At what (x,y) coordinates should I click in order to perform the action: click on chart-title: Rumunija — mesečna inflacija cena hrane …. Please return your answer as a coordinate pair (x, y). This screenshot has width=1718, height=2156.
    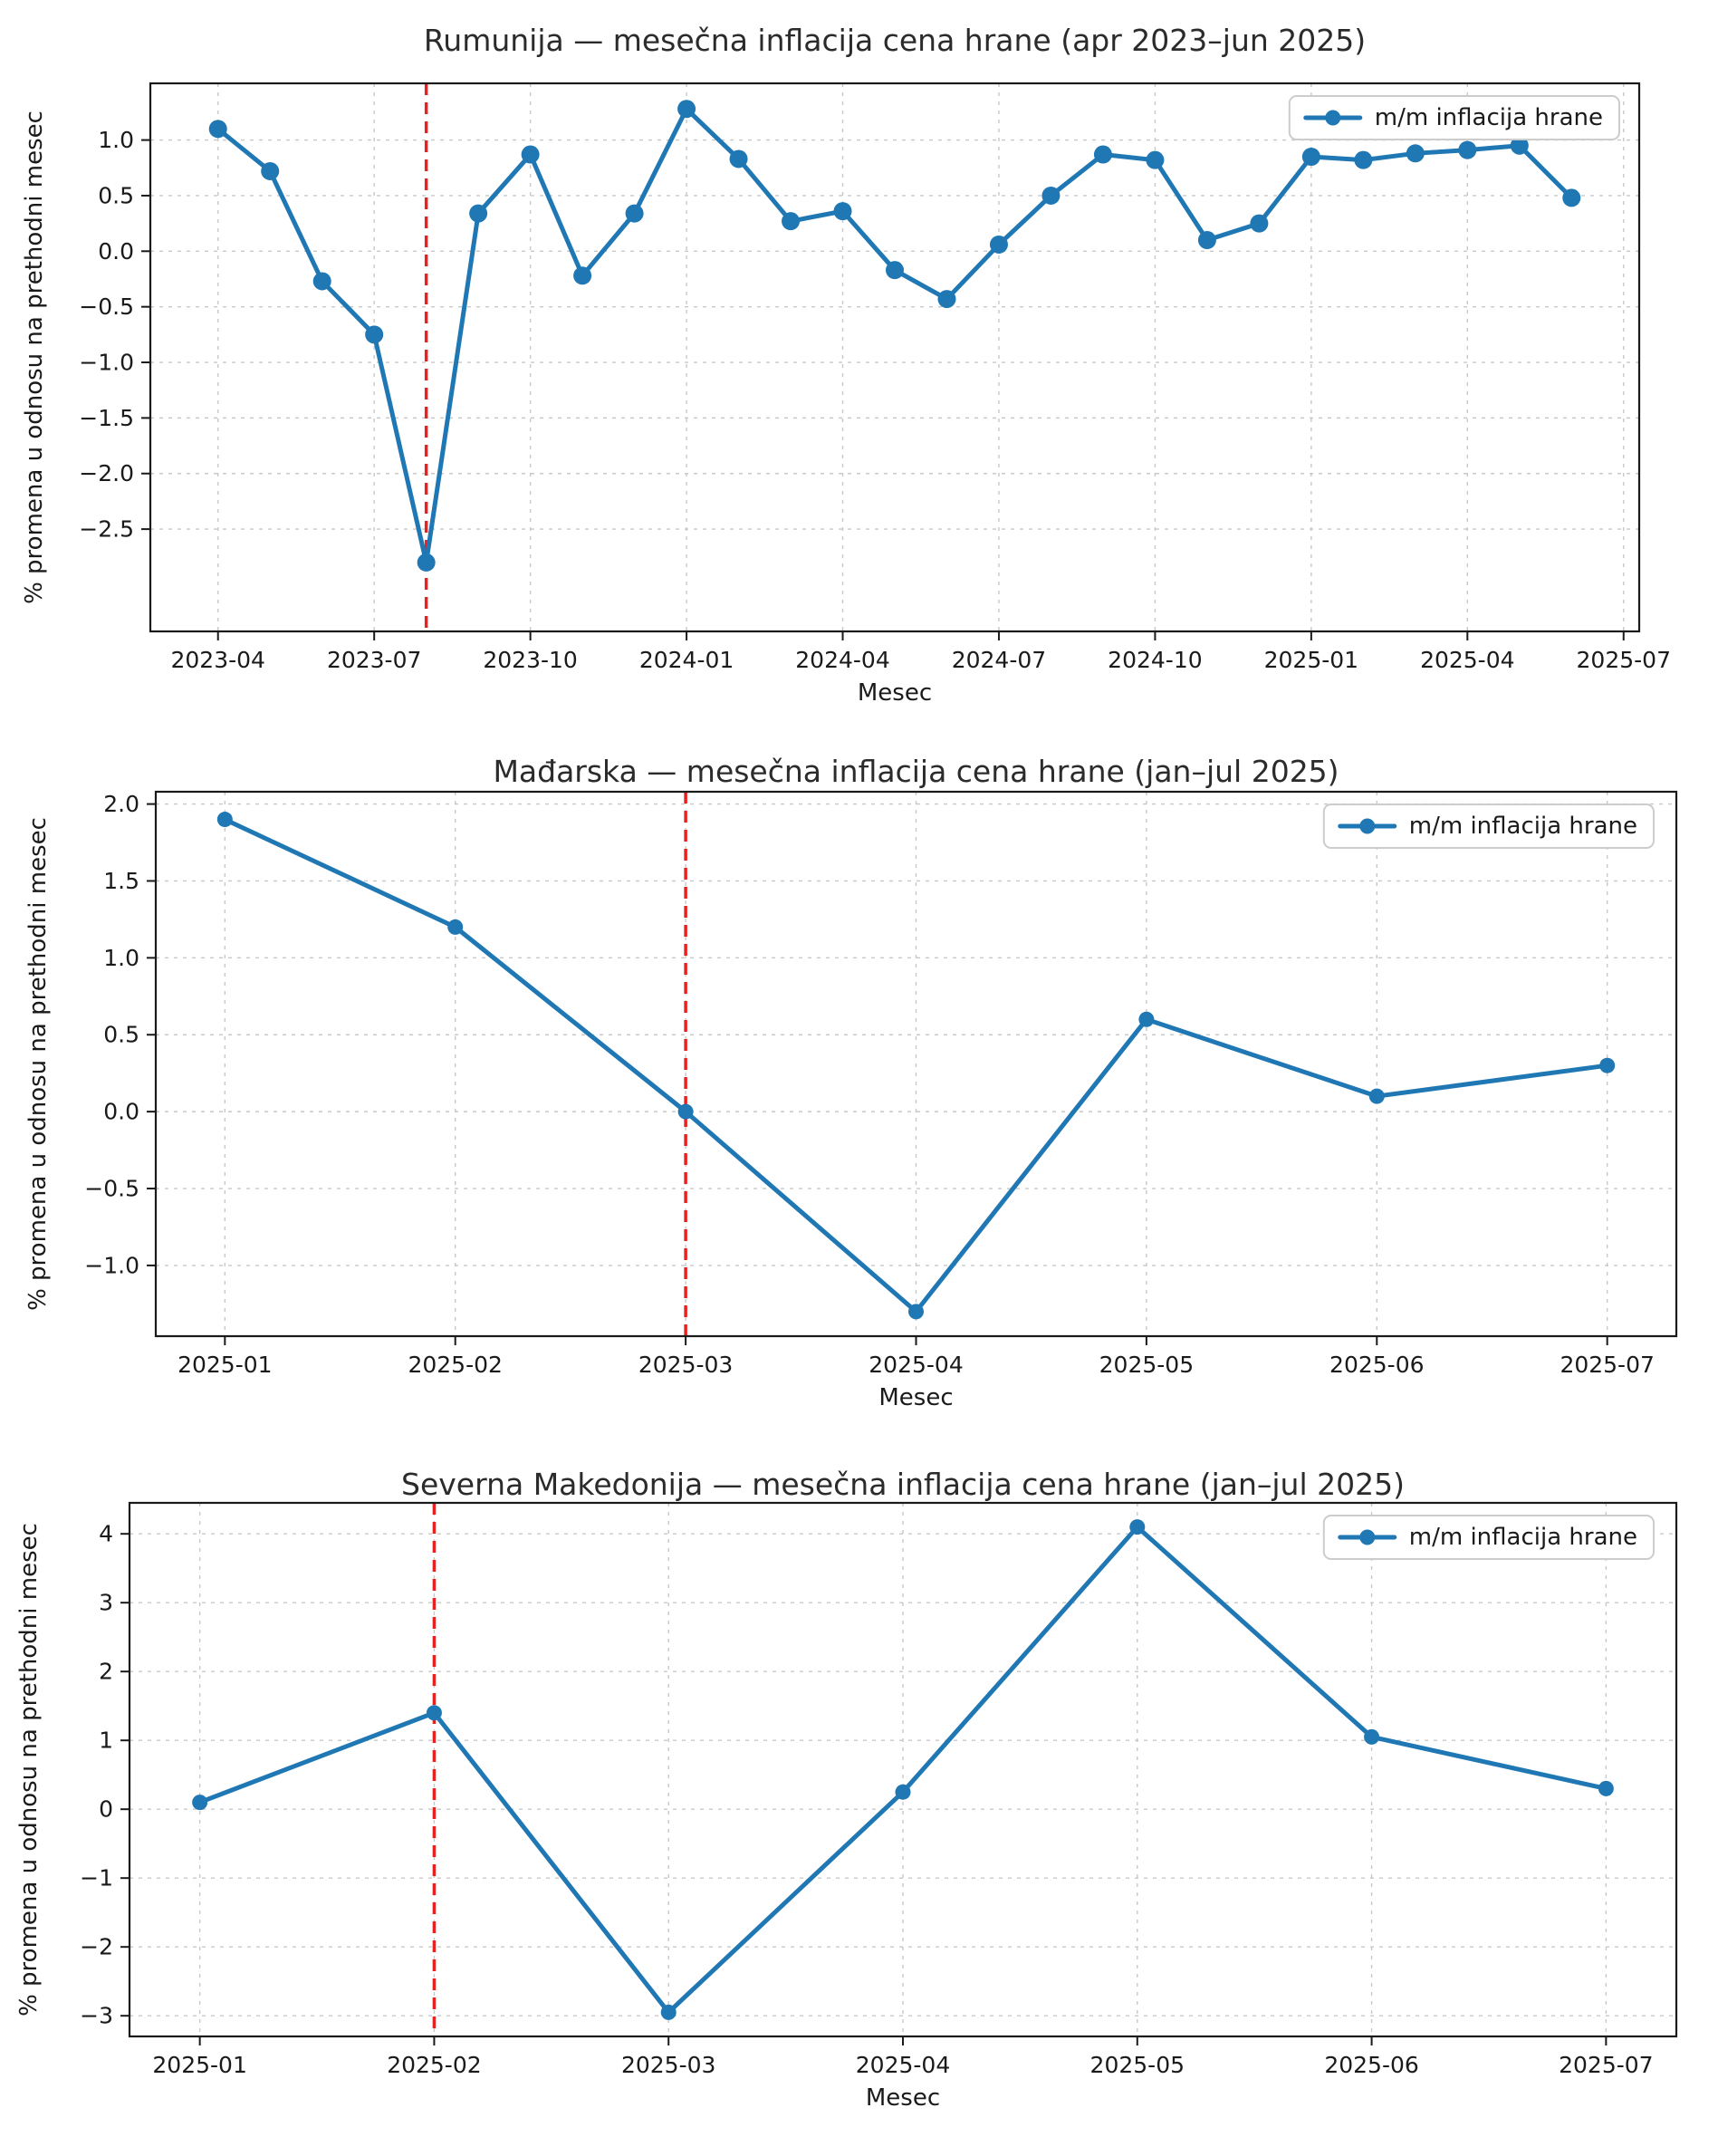
    Looking at the image, I should click on (895, 40).